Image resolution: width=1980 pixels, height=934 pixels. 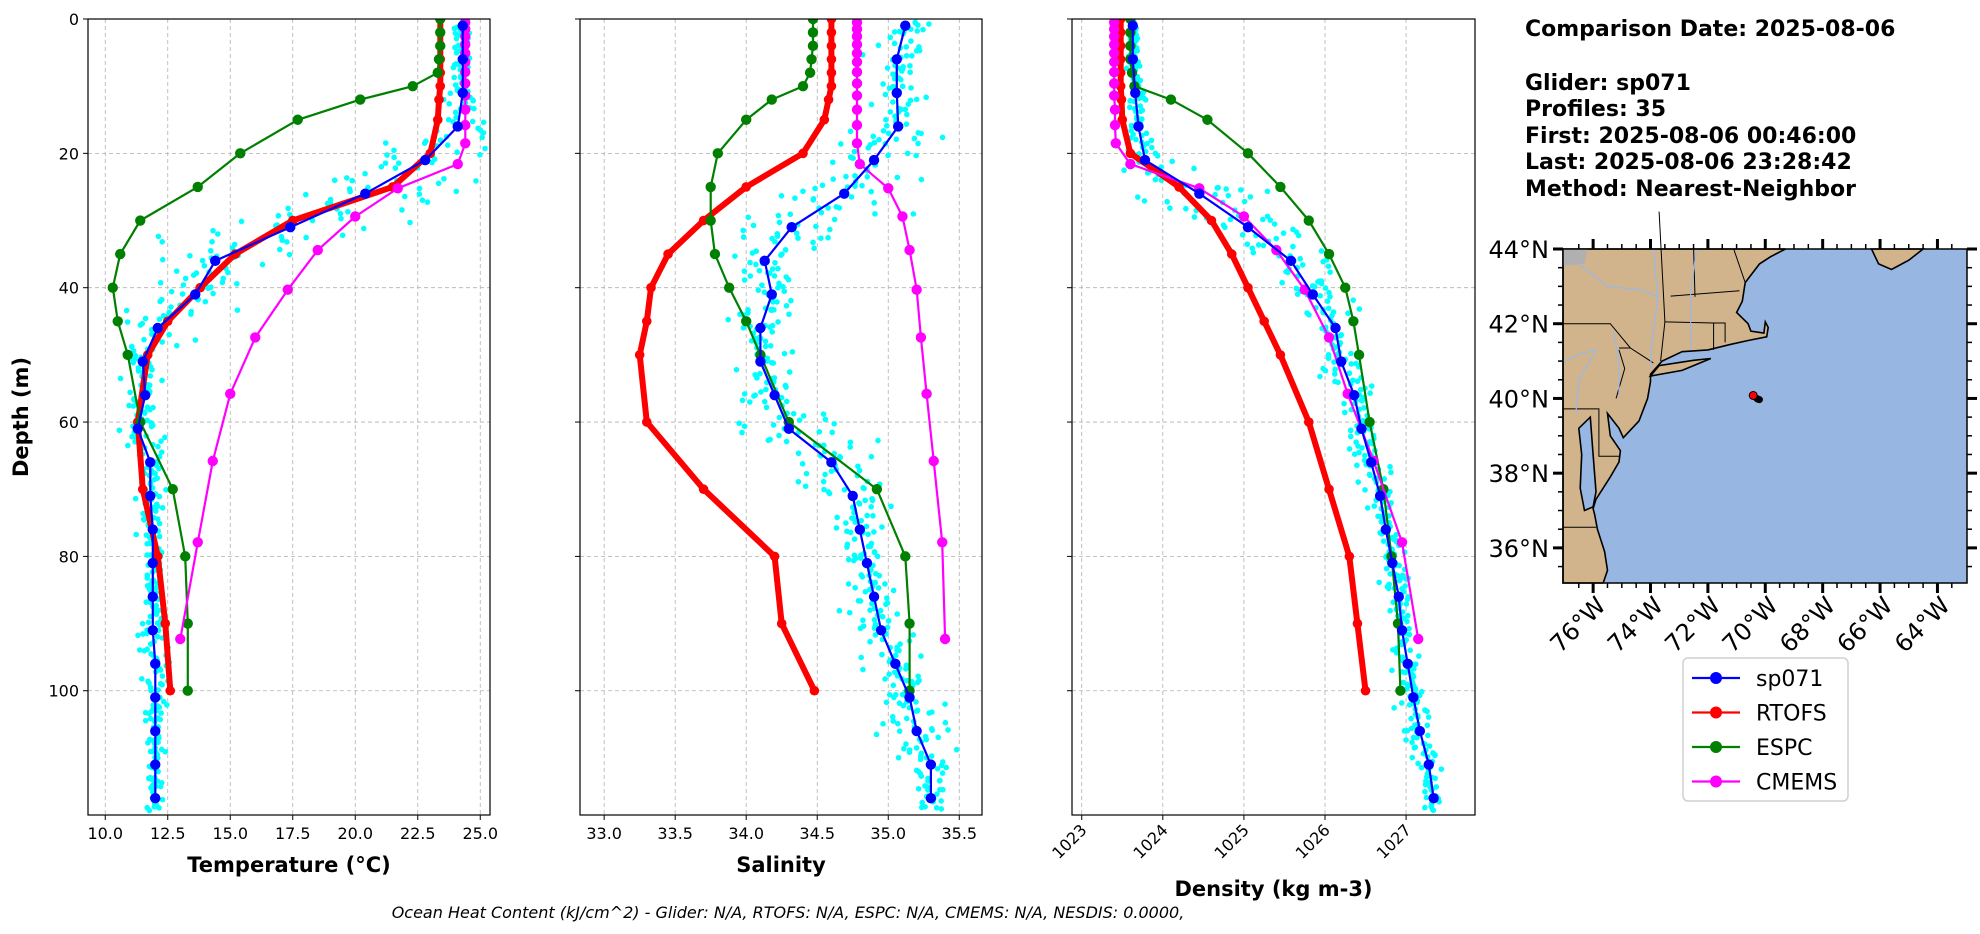 What do you see at coordinates (1784, 748) in the screenshot?
I see `legend-label: ESPC` at bounding box center [1784, 748].